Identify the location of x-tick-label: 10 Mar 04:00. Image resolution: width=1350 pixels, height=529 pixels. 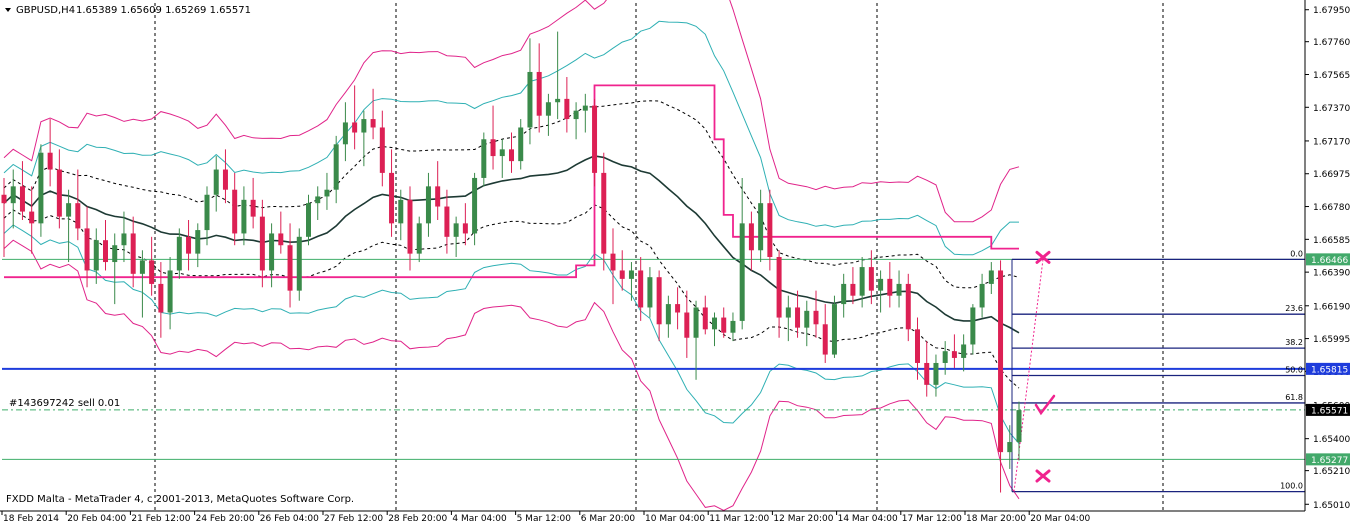
(675, 519).